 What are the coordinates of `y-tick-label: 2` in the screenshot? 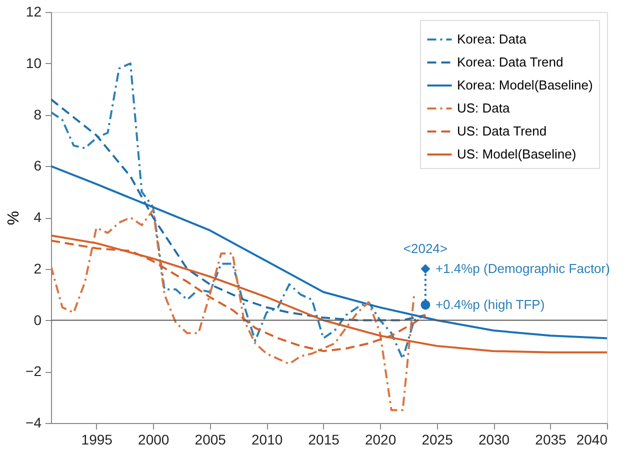 It's located at (38, 268).